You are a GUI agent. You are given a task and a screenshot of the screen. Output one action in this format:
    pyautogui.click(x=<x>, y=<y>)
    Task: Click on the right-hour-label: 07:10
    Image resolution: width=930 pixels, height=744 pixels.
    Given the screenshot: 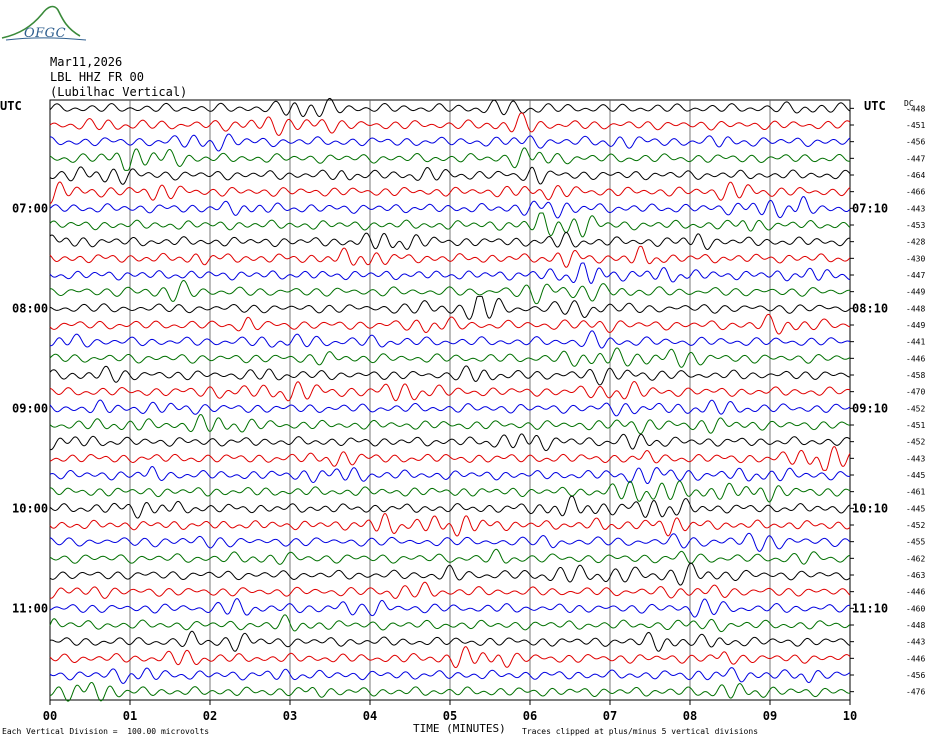 What is the action you would take?
    pyautogui.click(x=870, y=208)
    